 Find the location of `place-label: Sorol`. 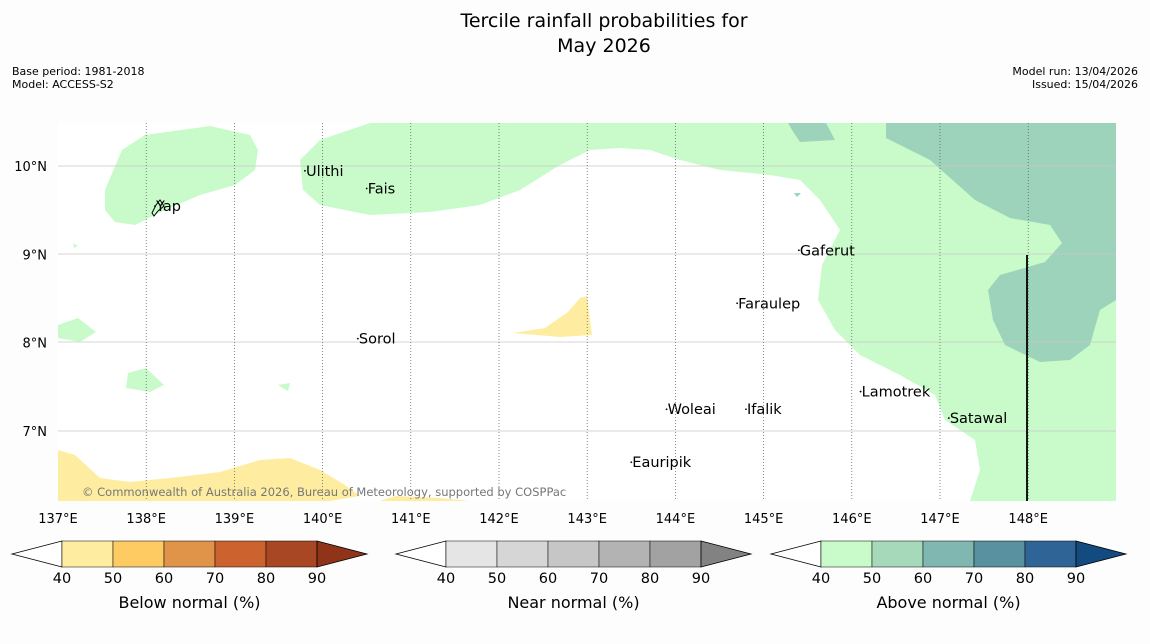

place-label: Sorol is located at coordinates (377, 340).